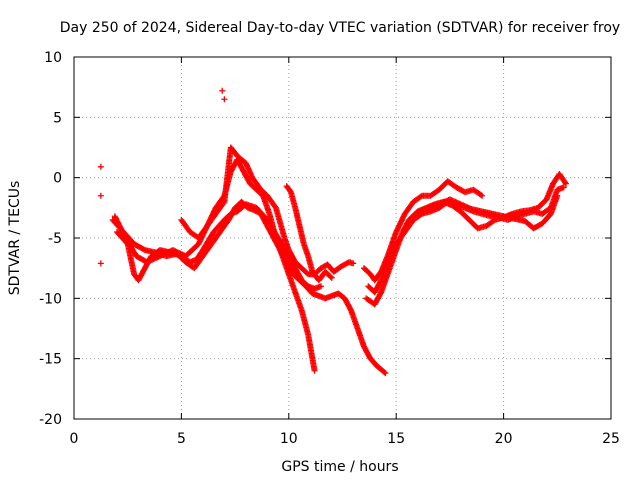 The height and width of the screenshot is (480, 640). Describe the element at coordinates (339, 467) in the screenshot. I see `x-axis-label: GPS time / hours` at that location.